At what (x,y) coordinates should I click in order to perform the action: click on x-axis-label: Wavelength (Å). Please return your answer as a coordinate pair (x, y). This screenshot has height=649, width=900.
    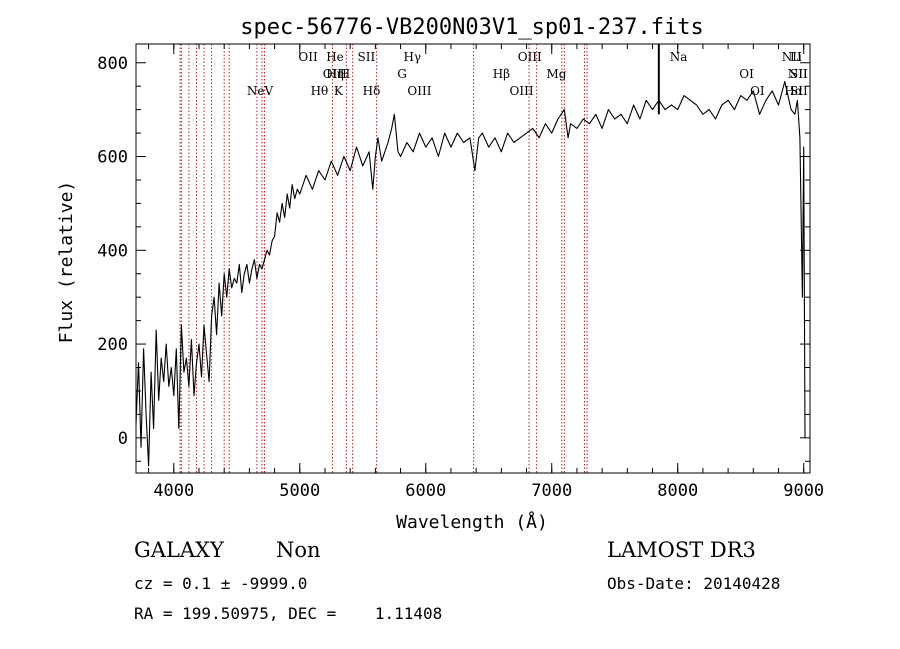
    Looking at the image, I should click on (472, 522).